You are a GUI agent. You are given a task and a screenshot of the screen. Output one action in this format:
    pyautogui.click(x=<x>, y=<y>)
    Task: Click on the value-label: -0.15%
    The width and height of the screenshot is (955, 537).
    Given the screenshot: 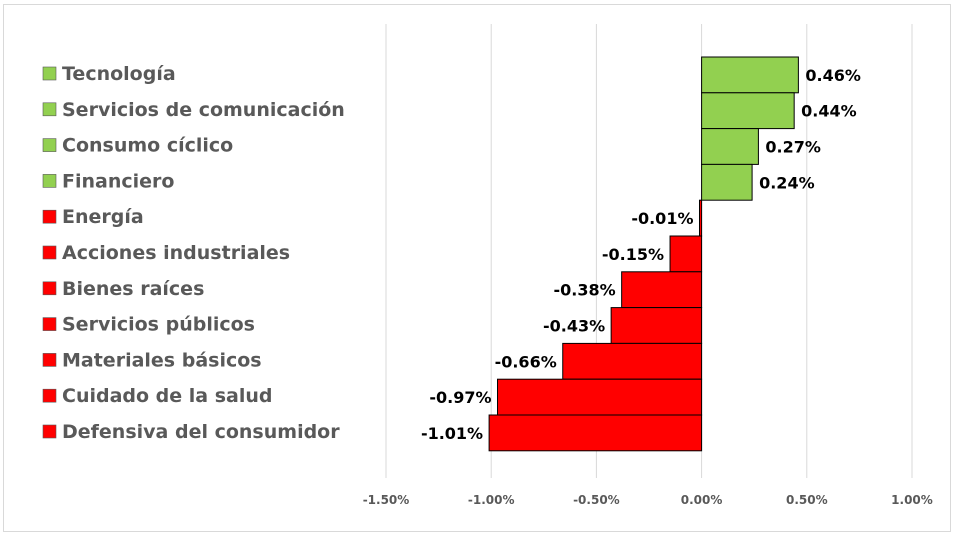 What is the action you would take?
    pyautogui.click(x=633, y=254)
    